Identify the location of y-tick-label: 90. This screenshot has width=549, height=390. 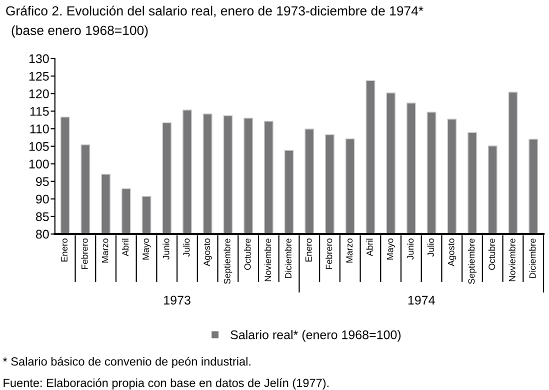
(42, 199).